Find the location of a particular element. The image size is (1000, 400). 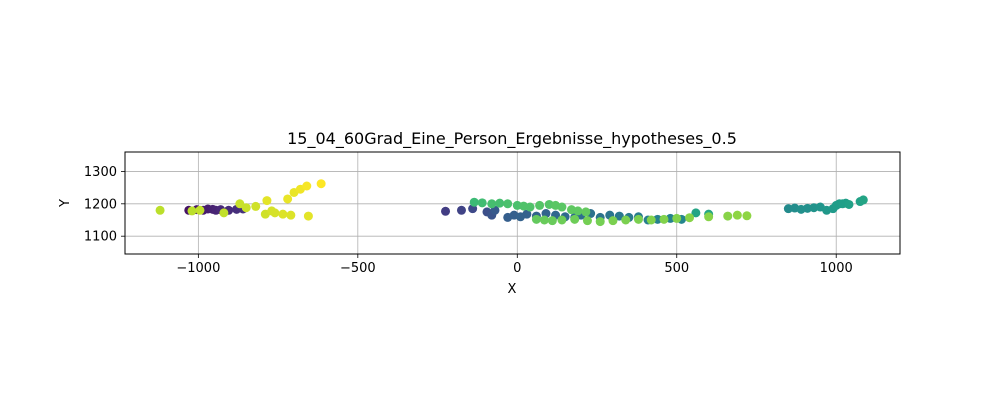

y-tick-label: 1300 is located at coordinates (100, 172).